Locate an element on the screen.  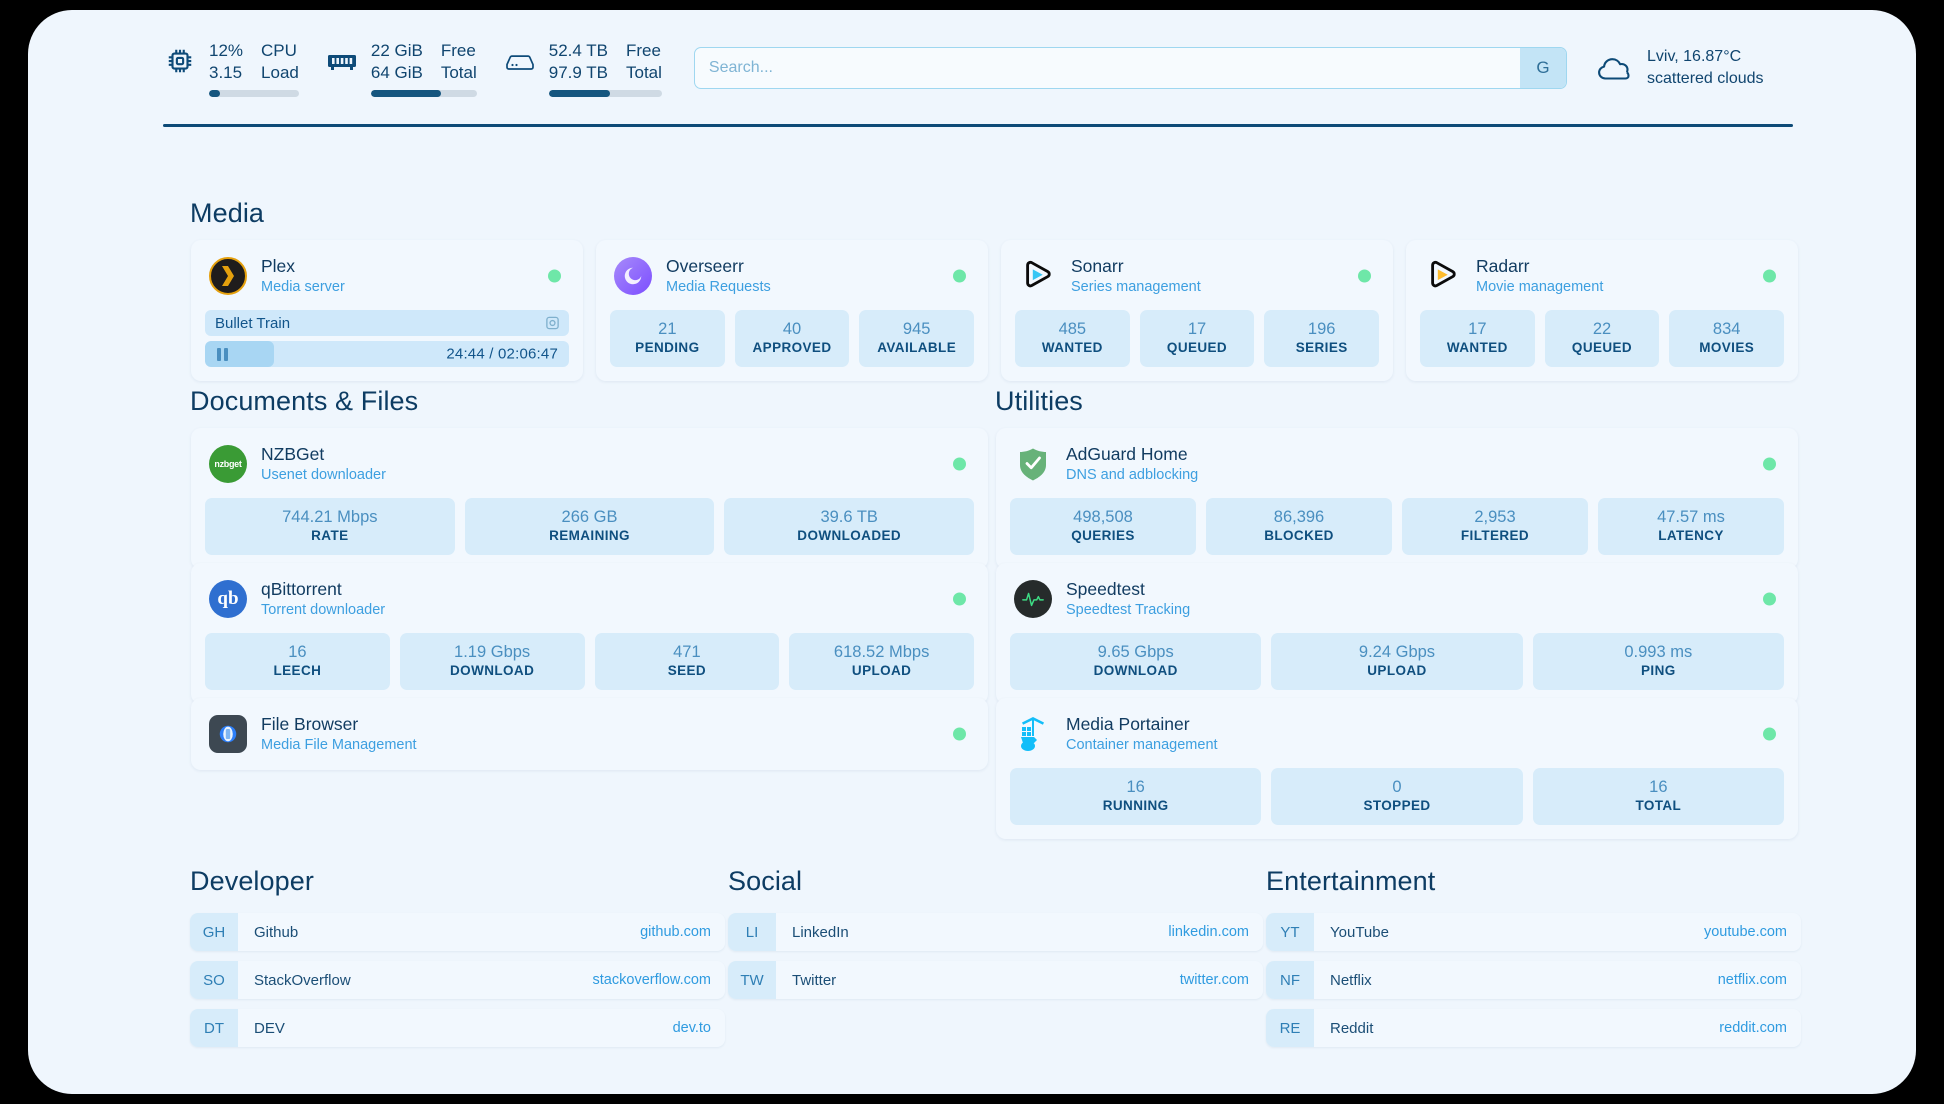
header-bar: 12% 3.15 CPU Load is located at coordinates (978, 68).